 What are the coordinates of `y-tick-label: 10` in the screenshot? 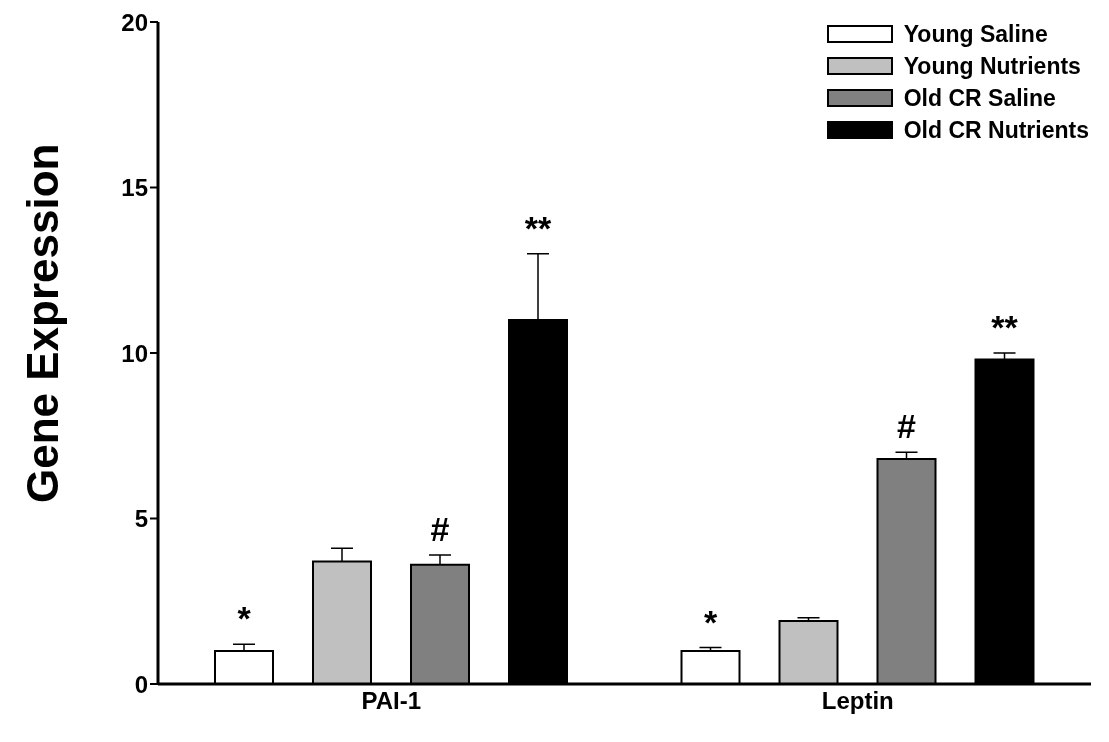 It's located at (134, 353).